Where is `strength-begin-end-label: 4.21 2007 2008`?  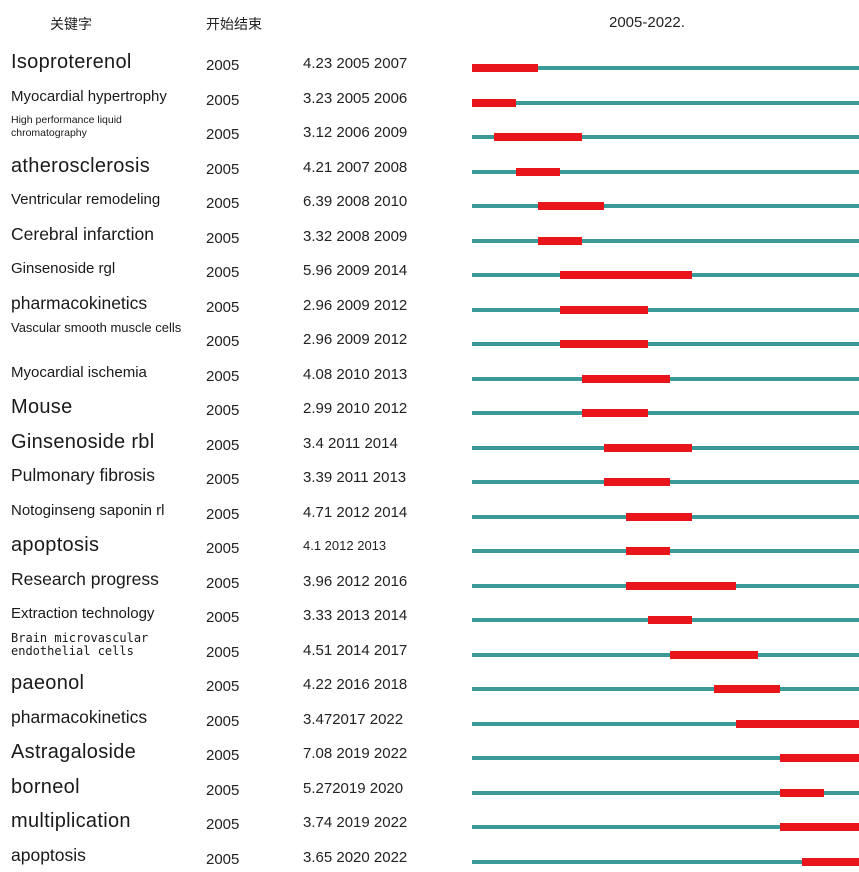 strength-begin-end-label: 4.21 2007 2008 is located at coordinates (355, 167).